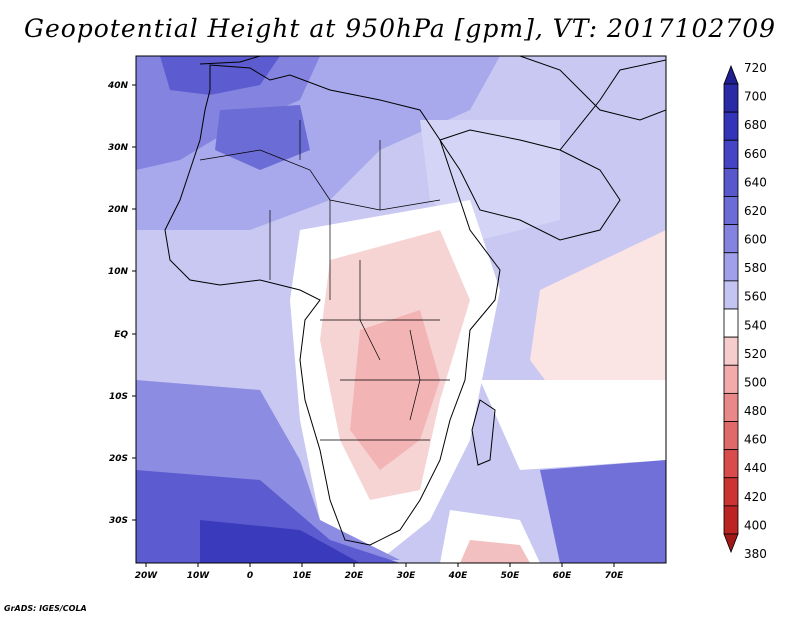  What do you see at coordinates (755, 554) in the screenshot?
I see `colorbar-label: 380` at bounding box center [755, 554].